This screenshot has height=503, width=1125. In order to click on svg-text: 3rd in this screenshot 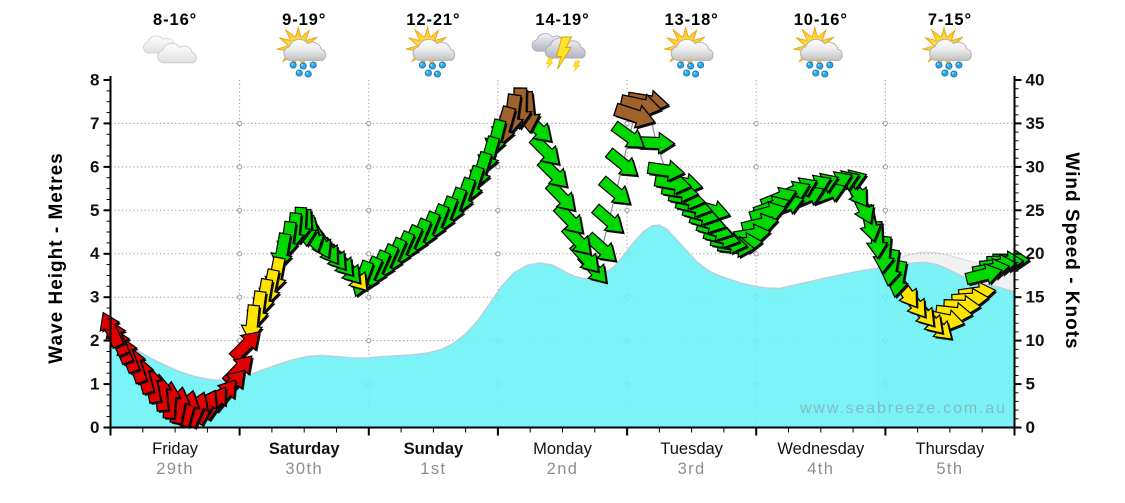, I will do `click(692, 469)`.